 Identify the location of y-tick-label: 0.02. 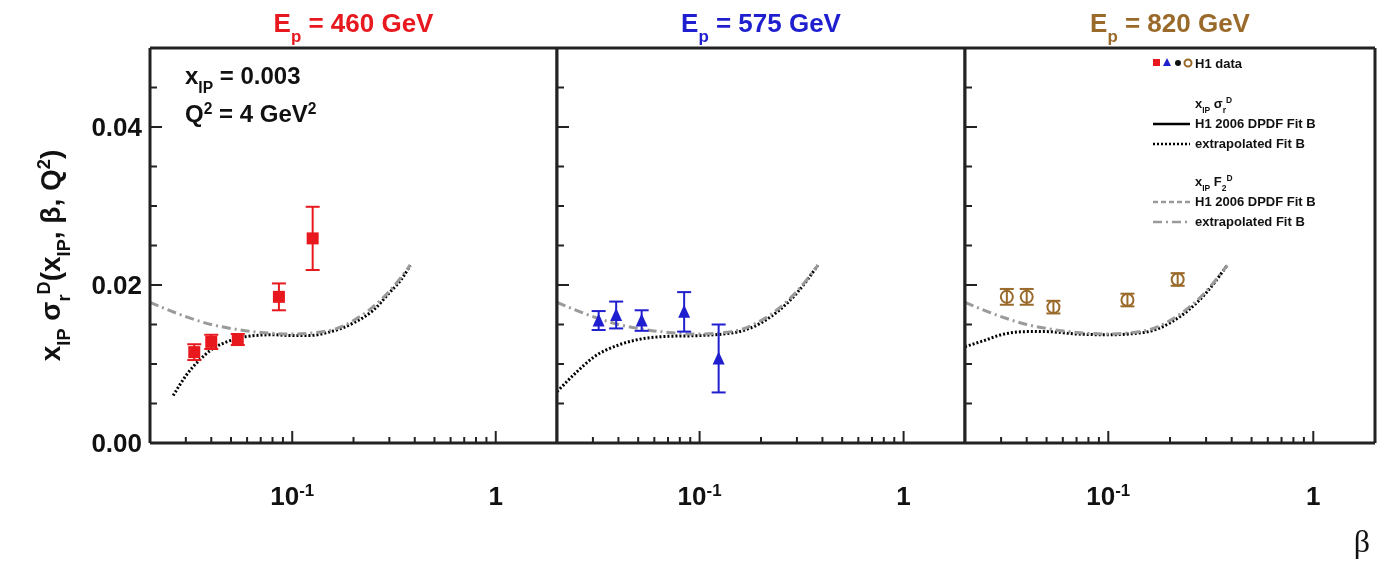
(116, 285).